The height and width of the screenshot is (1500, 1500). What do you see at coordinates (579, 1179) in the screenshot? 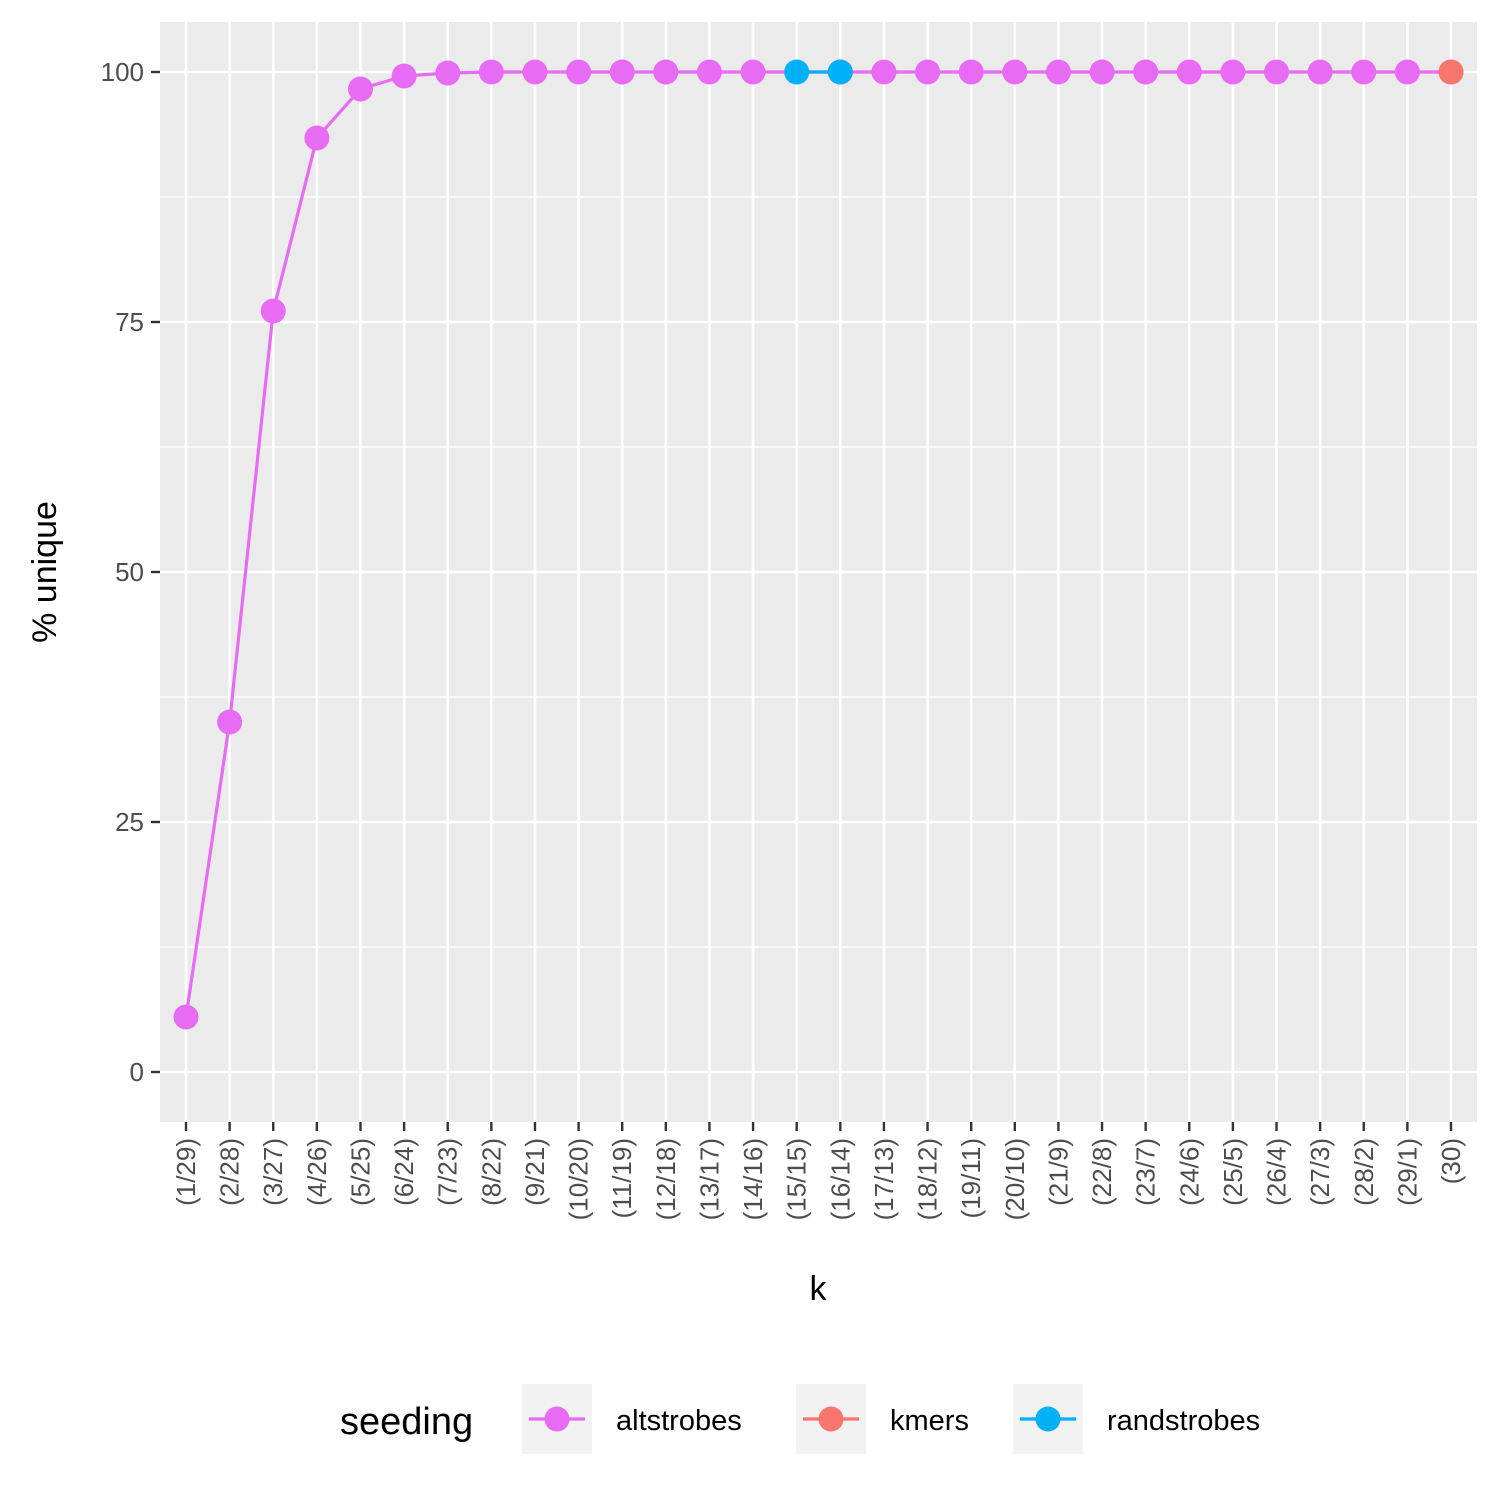
I see `x-tick-label: (10/20)` at bounding box center [579, 1179].